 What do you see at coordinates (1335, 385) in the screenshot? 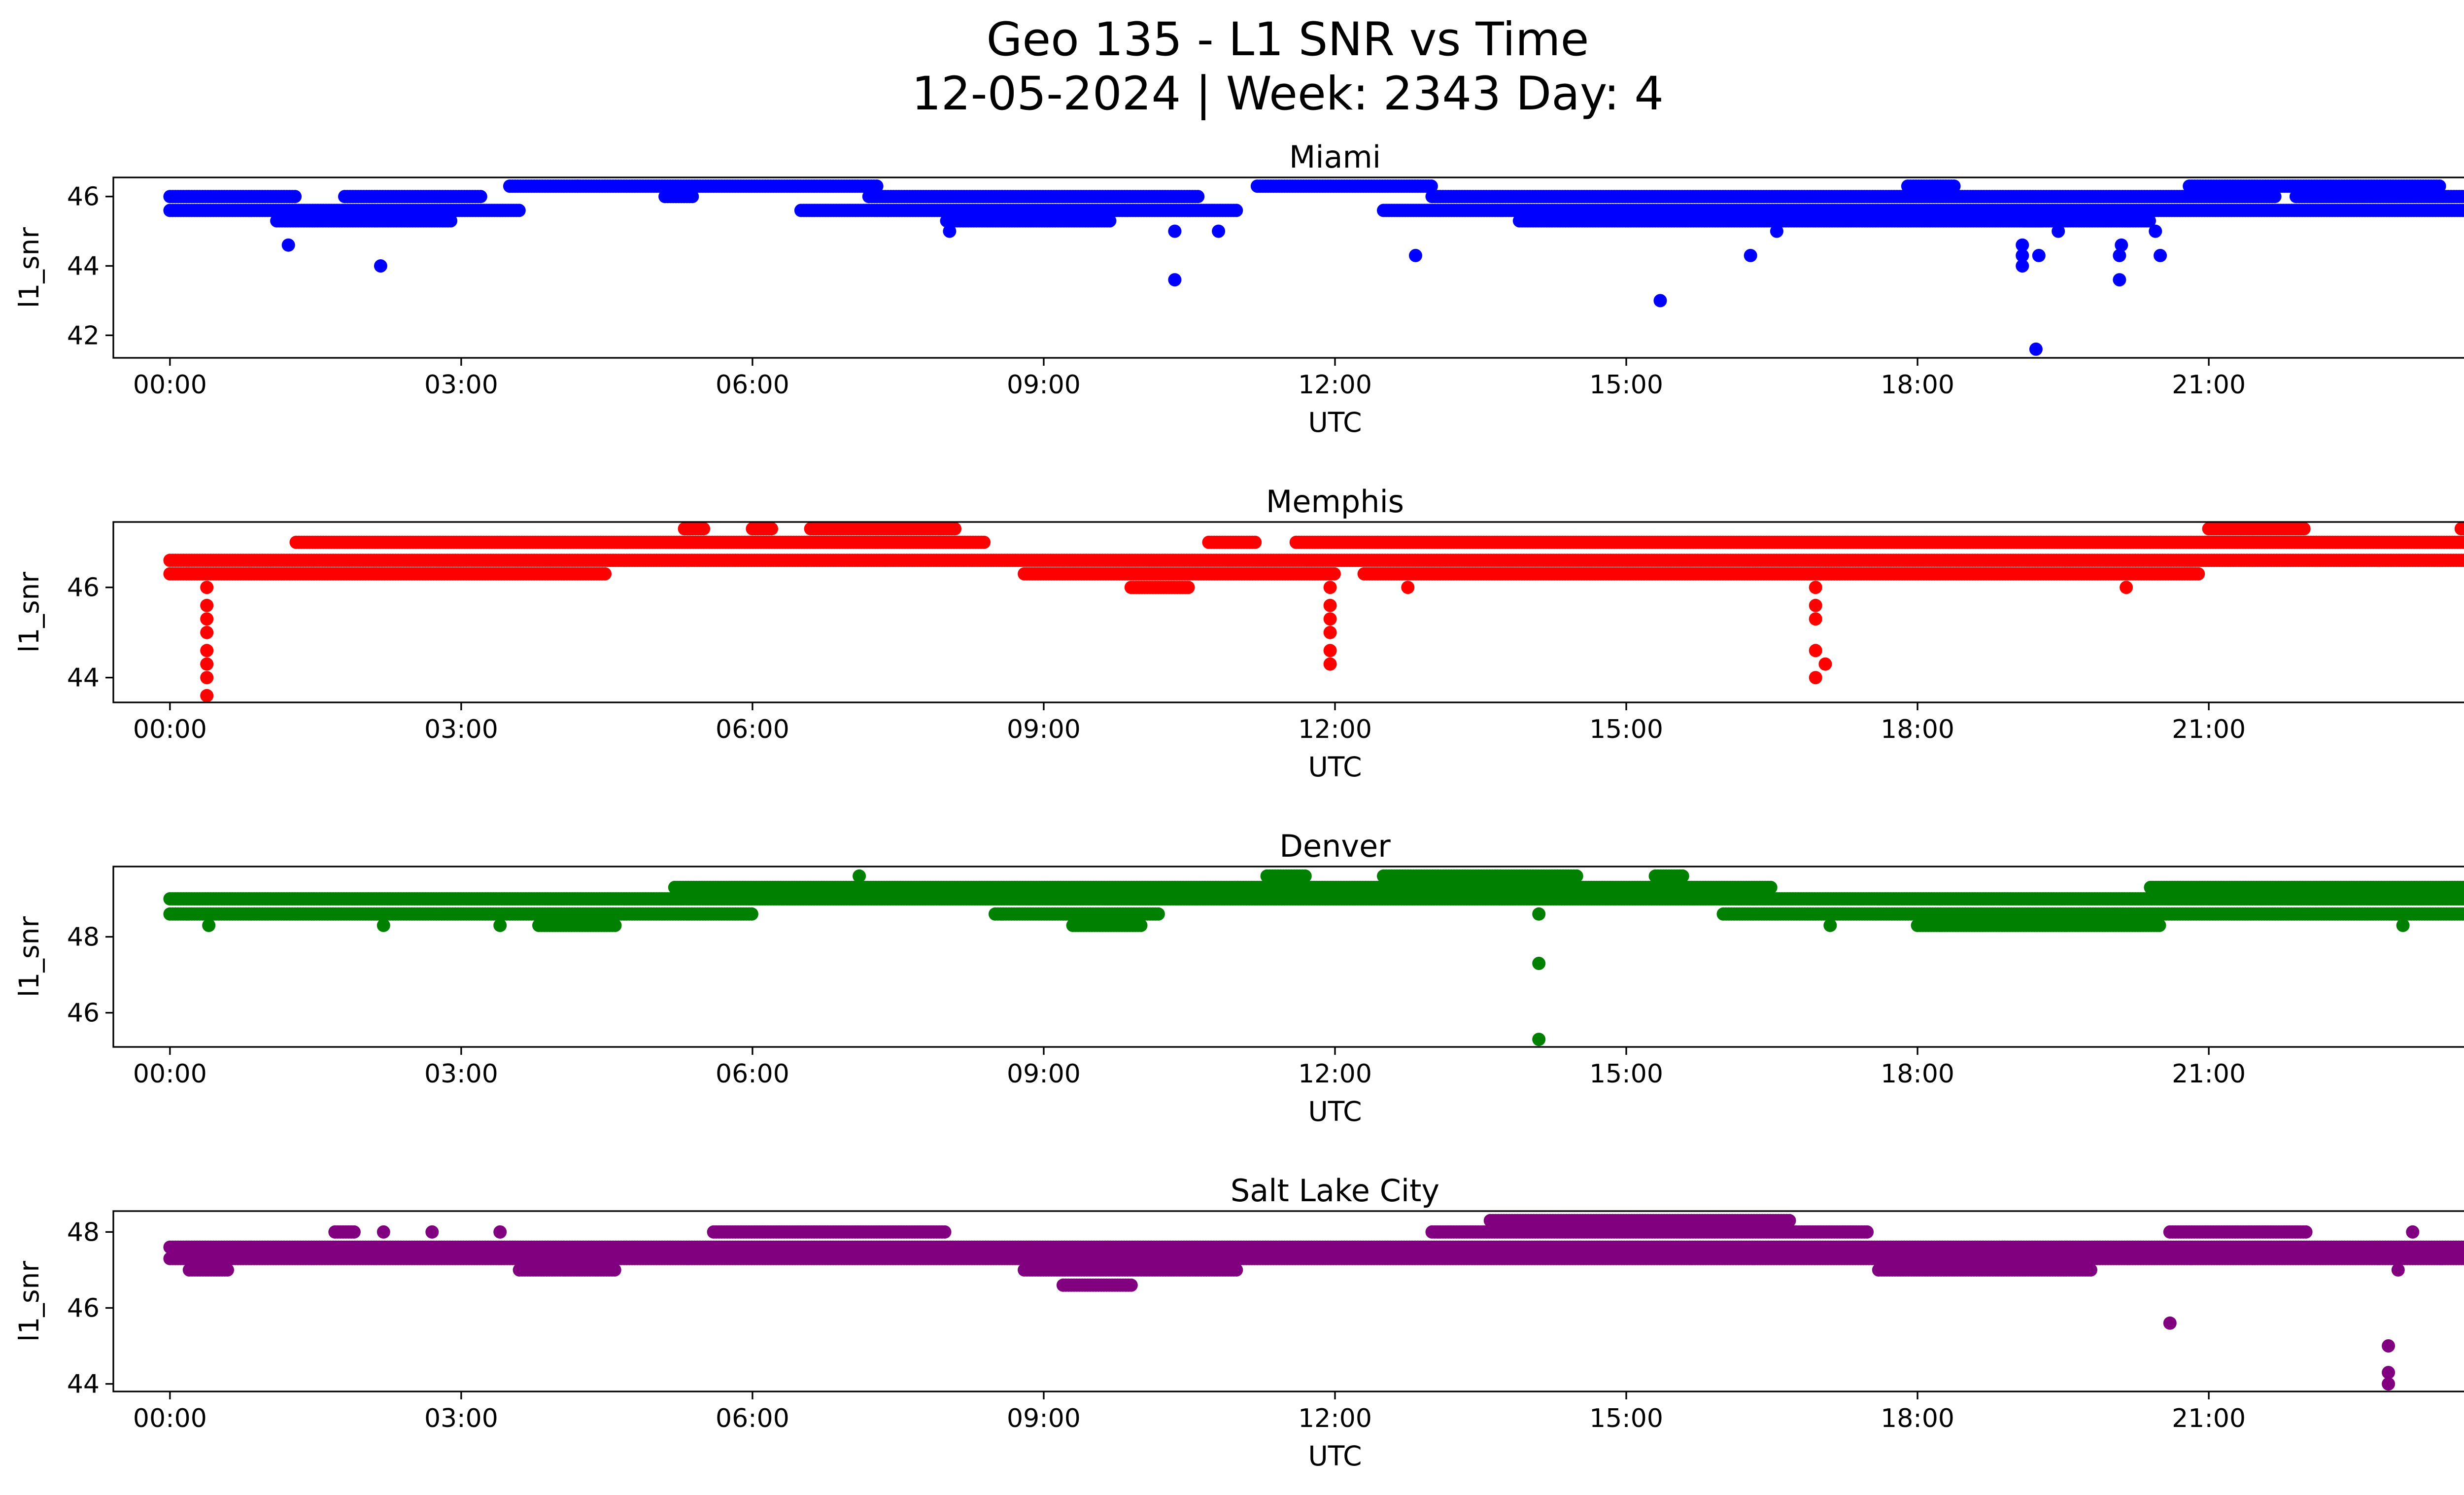
I see `miami-x-tick-label: 12:00` at bounding box center [1335, 385].